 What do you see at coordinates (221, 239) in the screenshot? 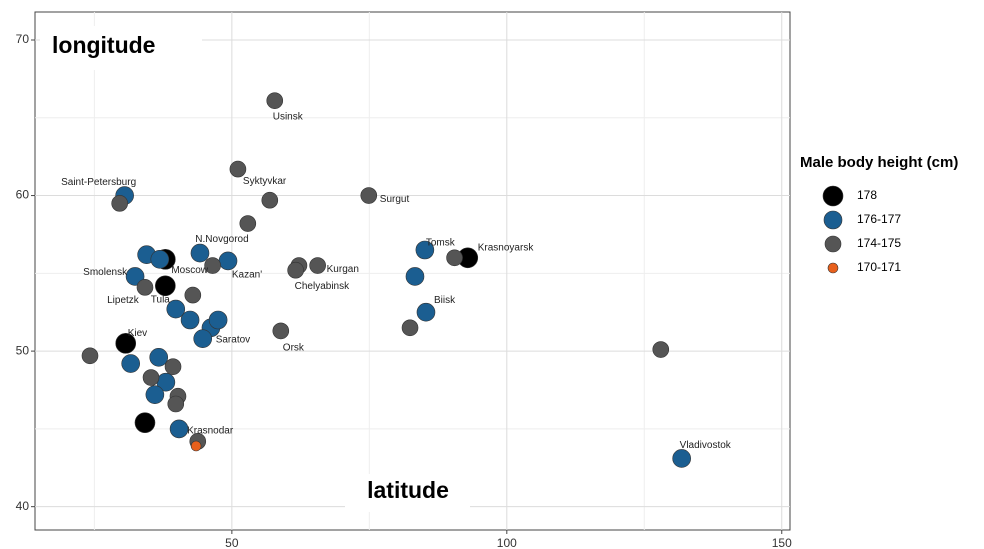
I see `point-label: N.Novgorod` at bounding box center [221, 239].